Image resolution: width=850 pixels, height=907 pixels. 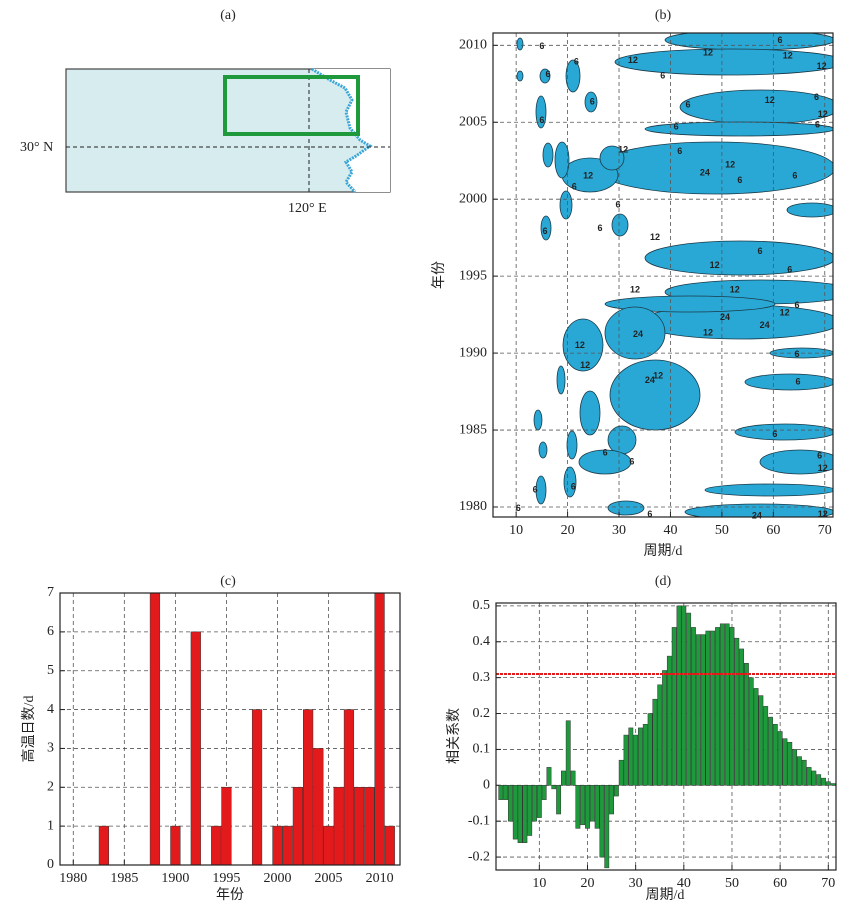 I want to click on y-axis-label: 高温日数/d, so click(x=28, y=729).